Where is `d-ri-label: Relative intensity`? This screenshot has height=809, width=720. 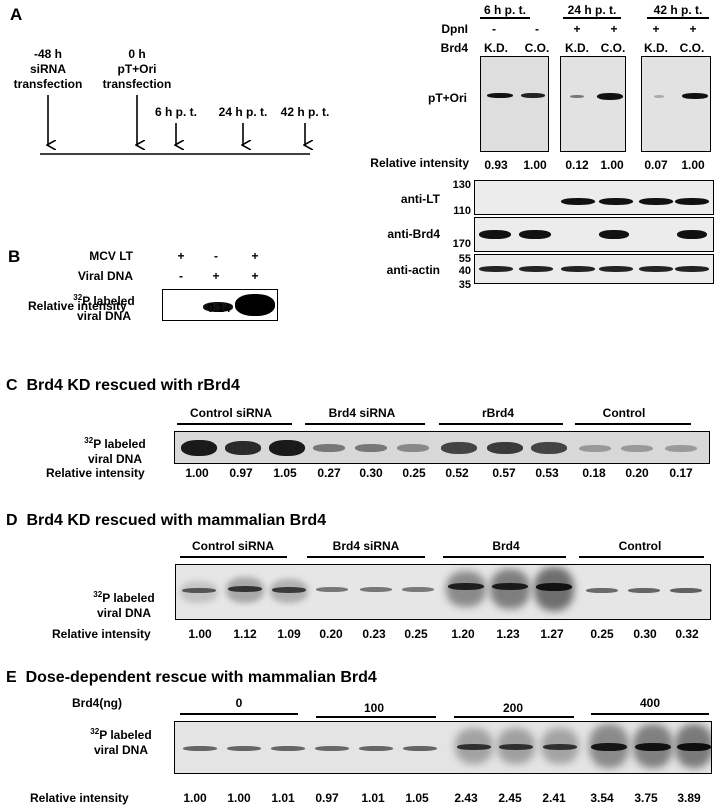 d-ri-label: Relative intensity is located at coordinates (101, 634).